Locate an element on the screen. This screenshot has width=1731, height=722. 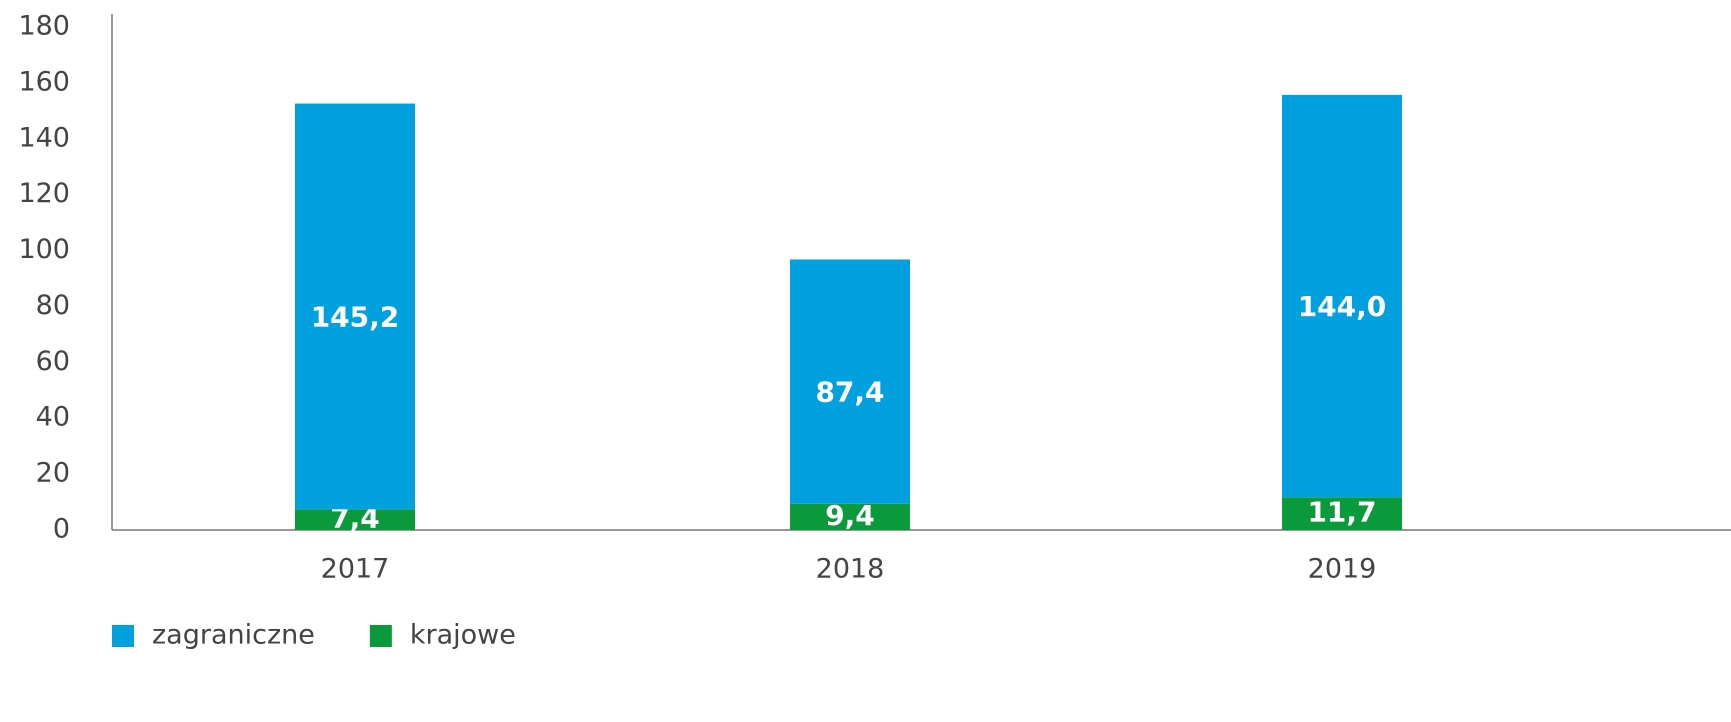
x-tick-label: 2019 is located at coordinates (1342, 569).